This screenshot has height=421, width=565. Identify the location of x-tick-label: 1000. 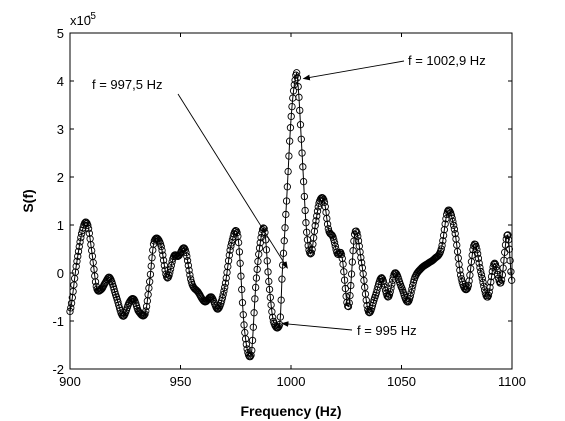
(291, 381).